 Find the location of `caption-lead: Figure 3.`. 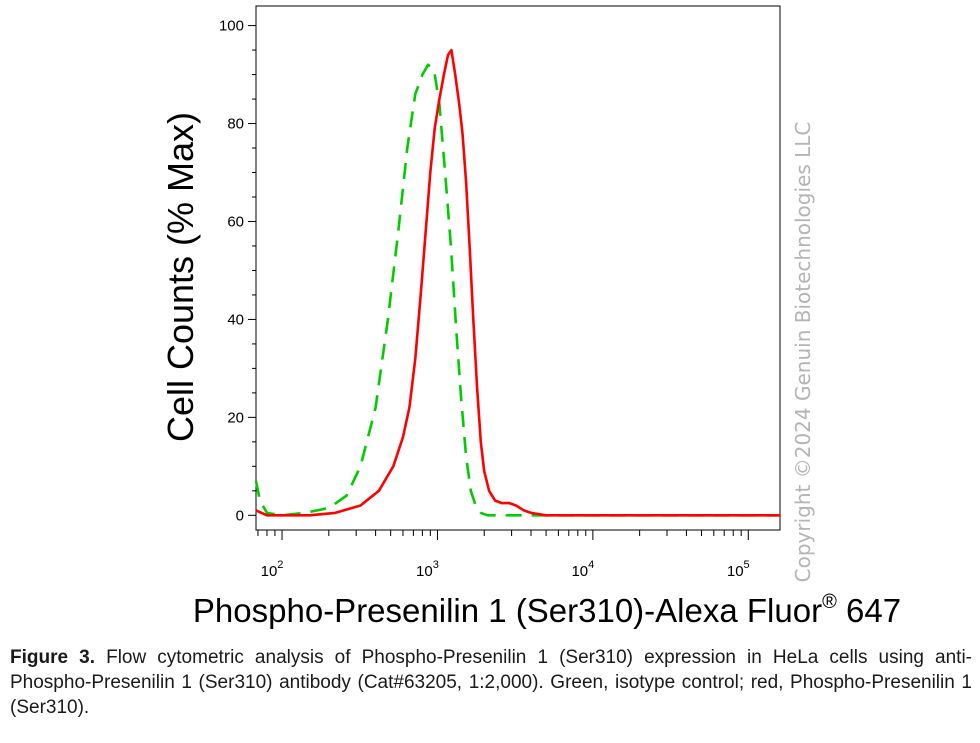

caption-lead: Figure 3. is located at coordinates (52, 657).